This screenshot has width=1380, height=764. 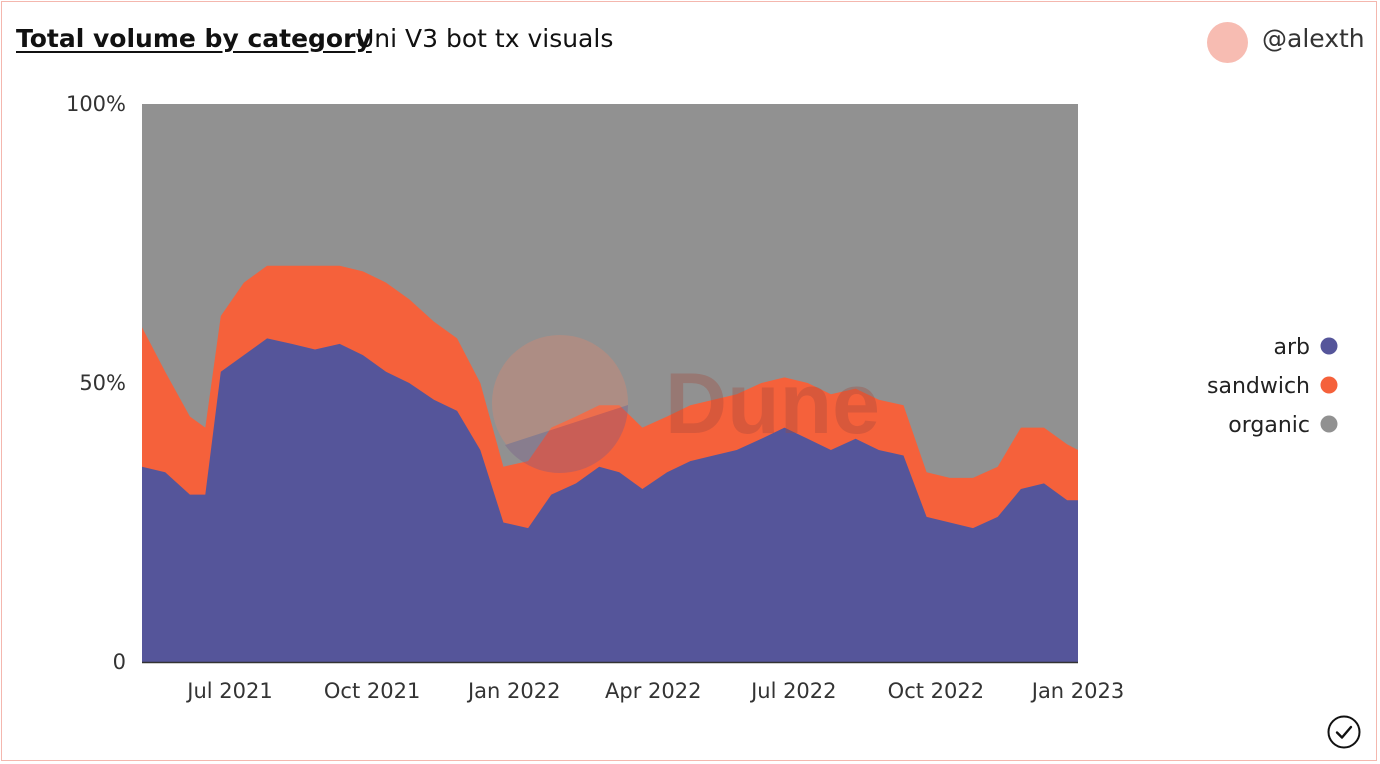 I want to click on legend-swatch-sandwich, so click(x=1329, y=385).